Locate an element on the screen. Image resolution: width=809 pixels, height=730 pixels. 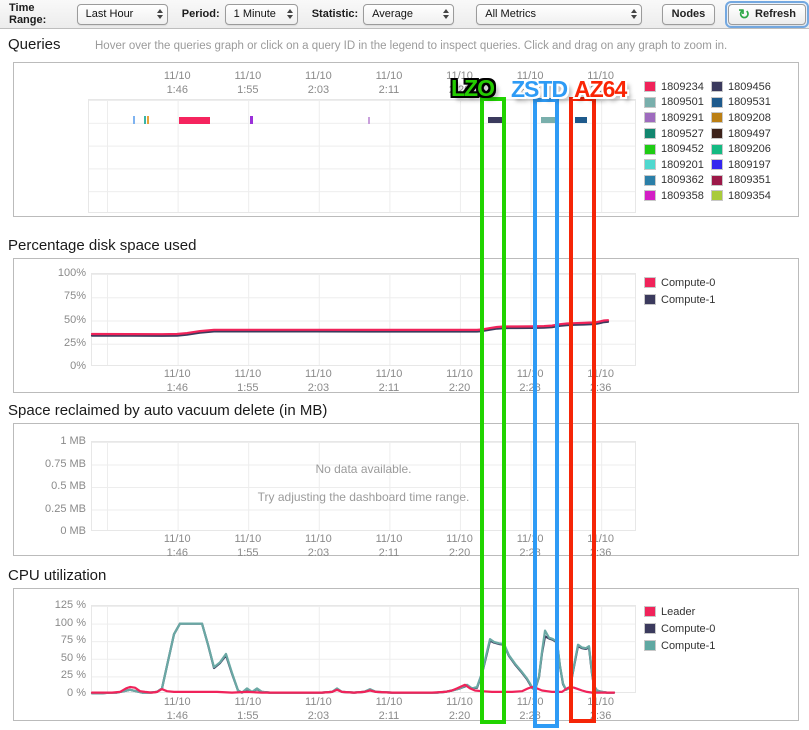
refresh-icon: ↻ is located at coordinates (744, 14).